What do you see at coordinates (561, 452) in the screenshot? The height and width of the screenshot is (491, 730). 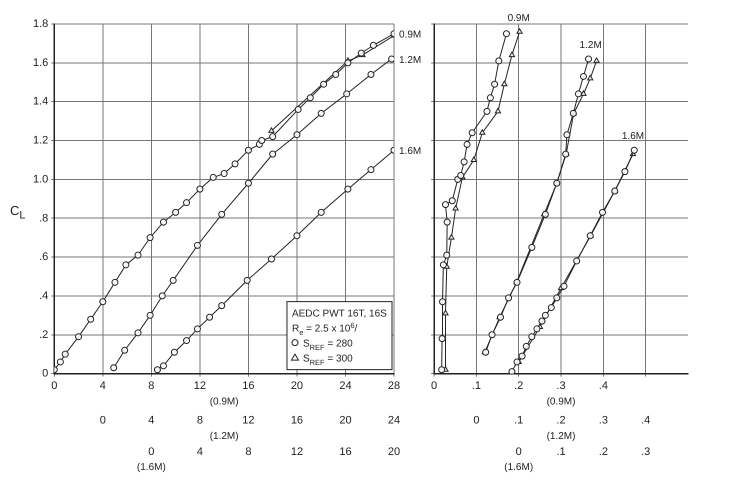 I see `text: .1` at bounding box center [561, 452].